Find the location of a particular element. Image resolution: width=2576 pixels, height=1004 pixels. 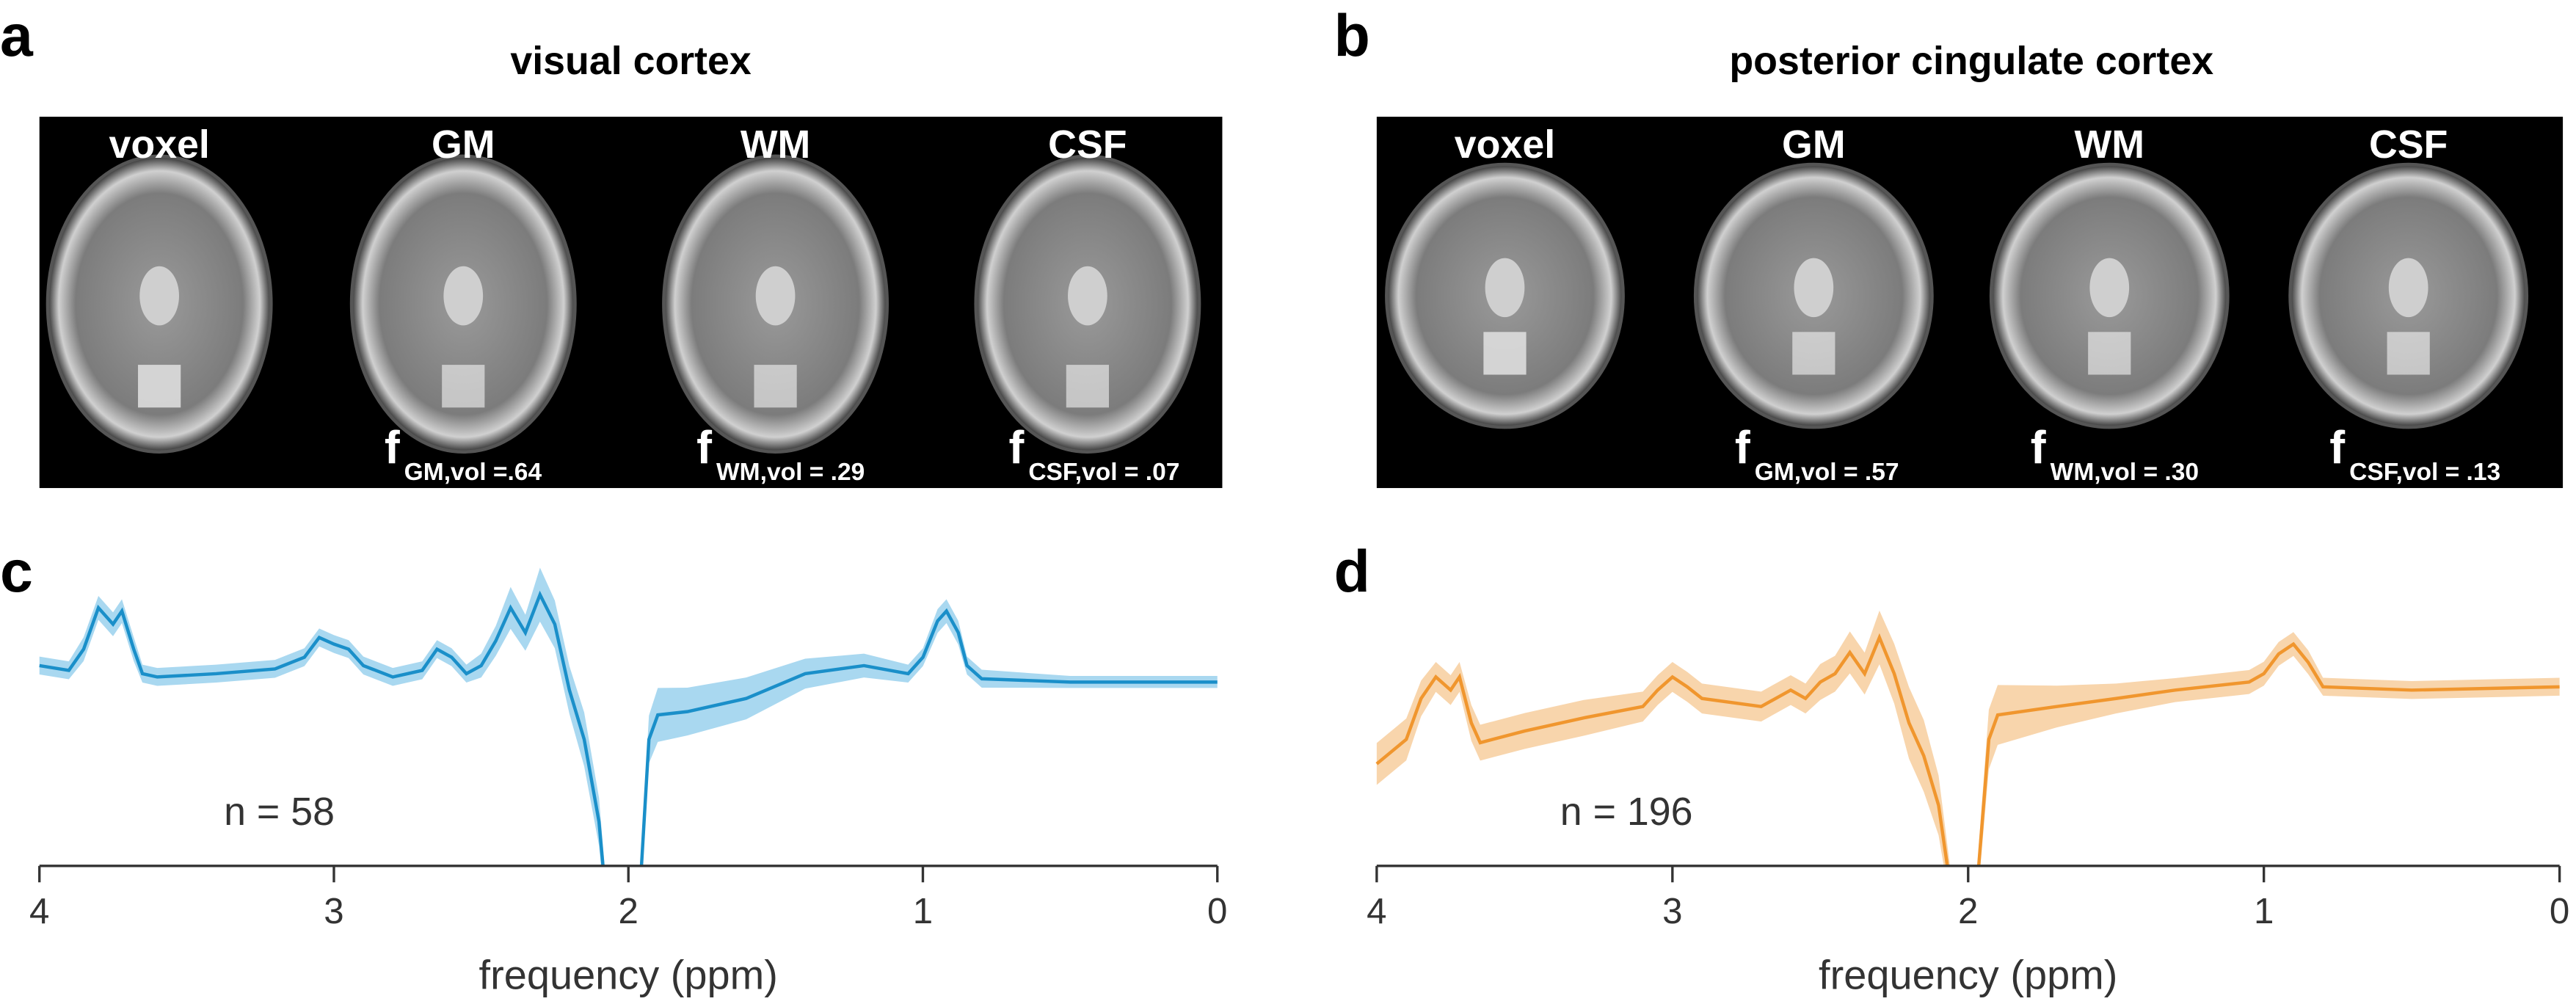

fraction-subscript: GM,vol =.64 is located at coordinates (473, 472).